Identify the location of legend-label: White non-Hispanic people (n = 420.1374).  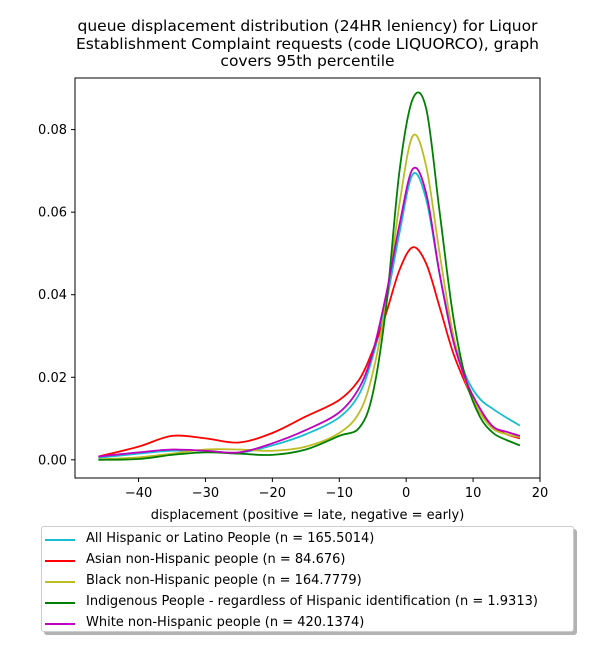
(225, 622).